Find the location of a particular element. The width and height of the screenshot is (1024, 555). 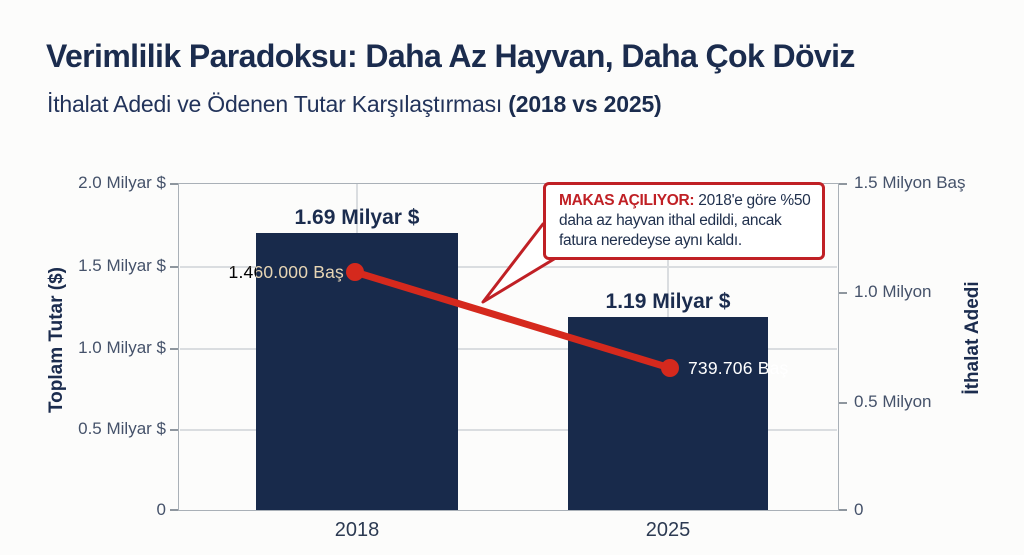

right-axis-title: İthalat Adedi is located at coordinates (972, 338).